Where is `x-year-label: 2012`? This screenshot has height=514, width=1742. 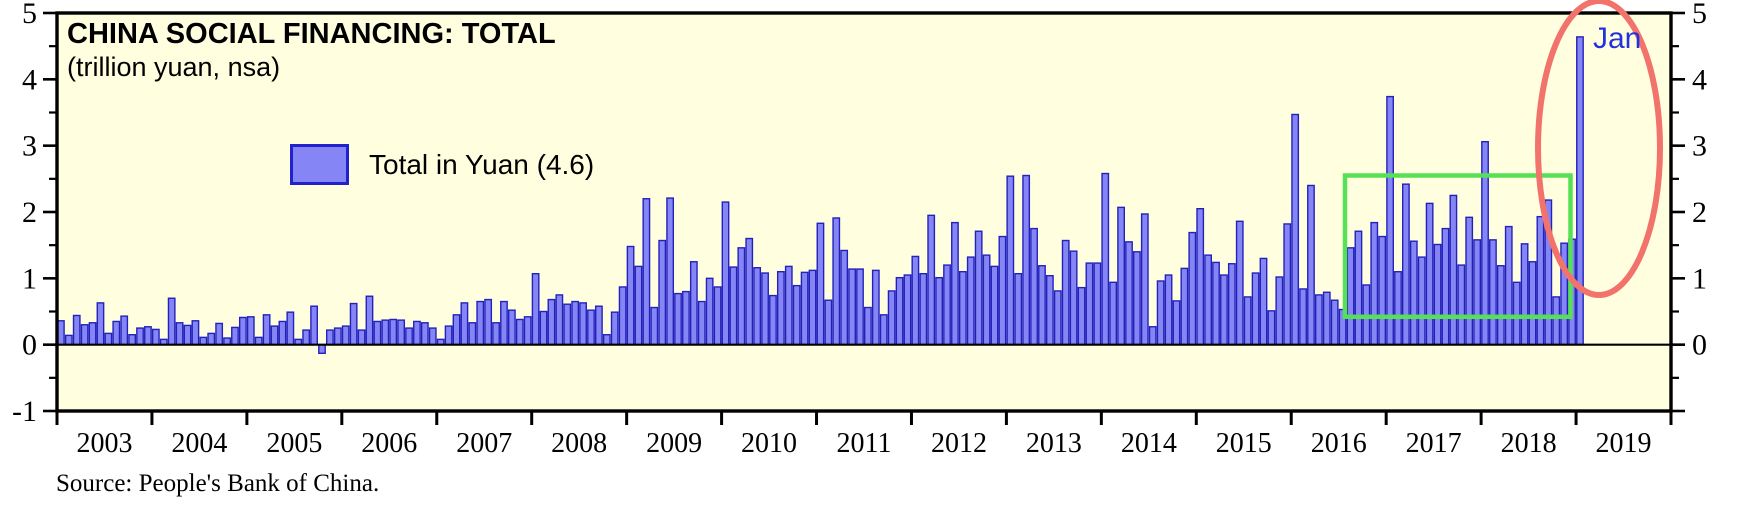 x-year-label: 2012 is located at coordinates (959, 443).